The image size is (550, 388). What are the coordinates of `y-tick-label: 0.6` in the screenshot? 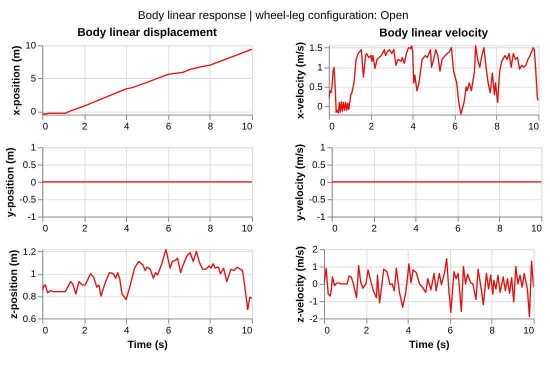 It's located at (29, 319).